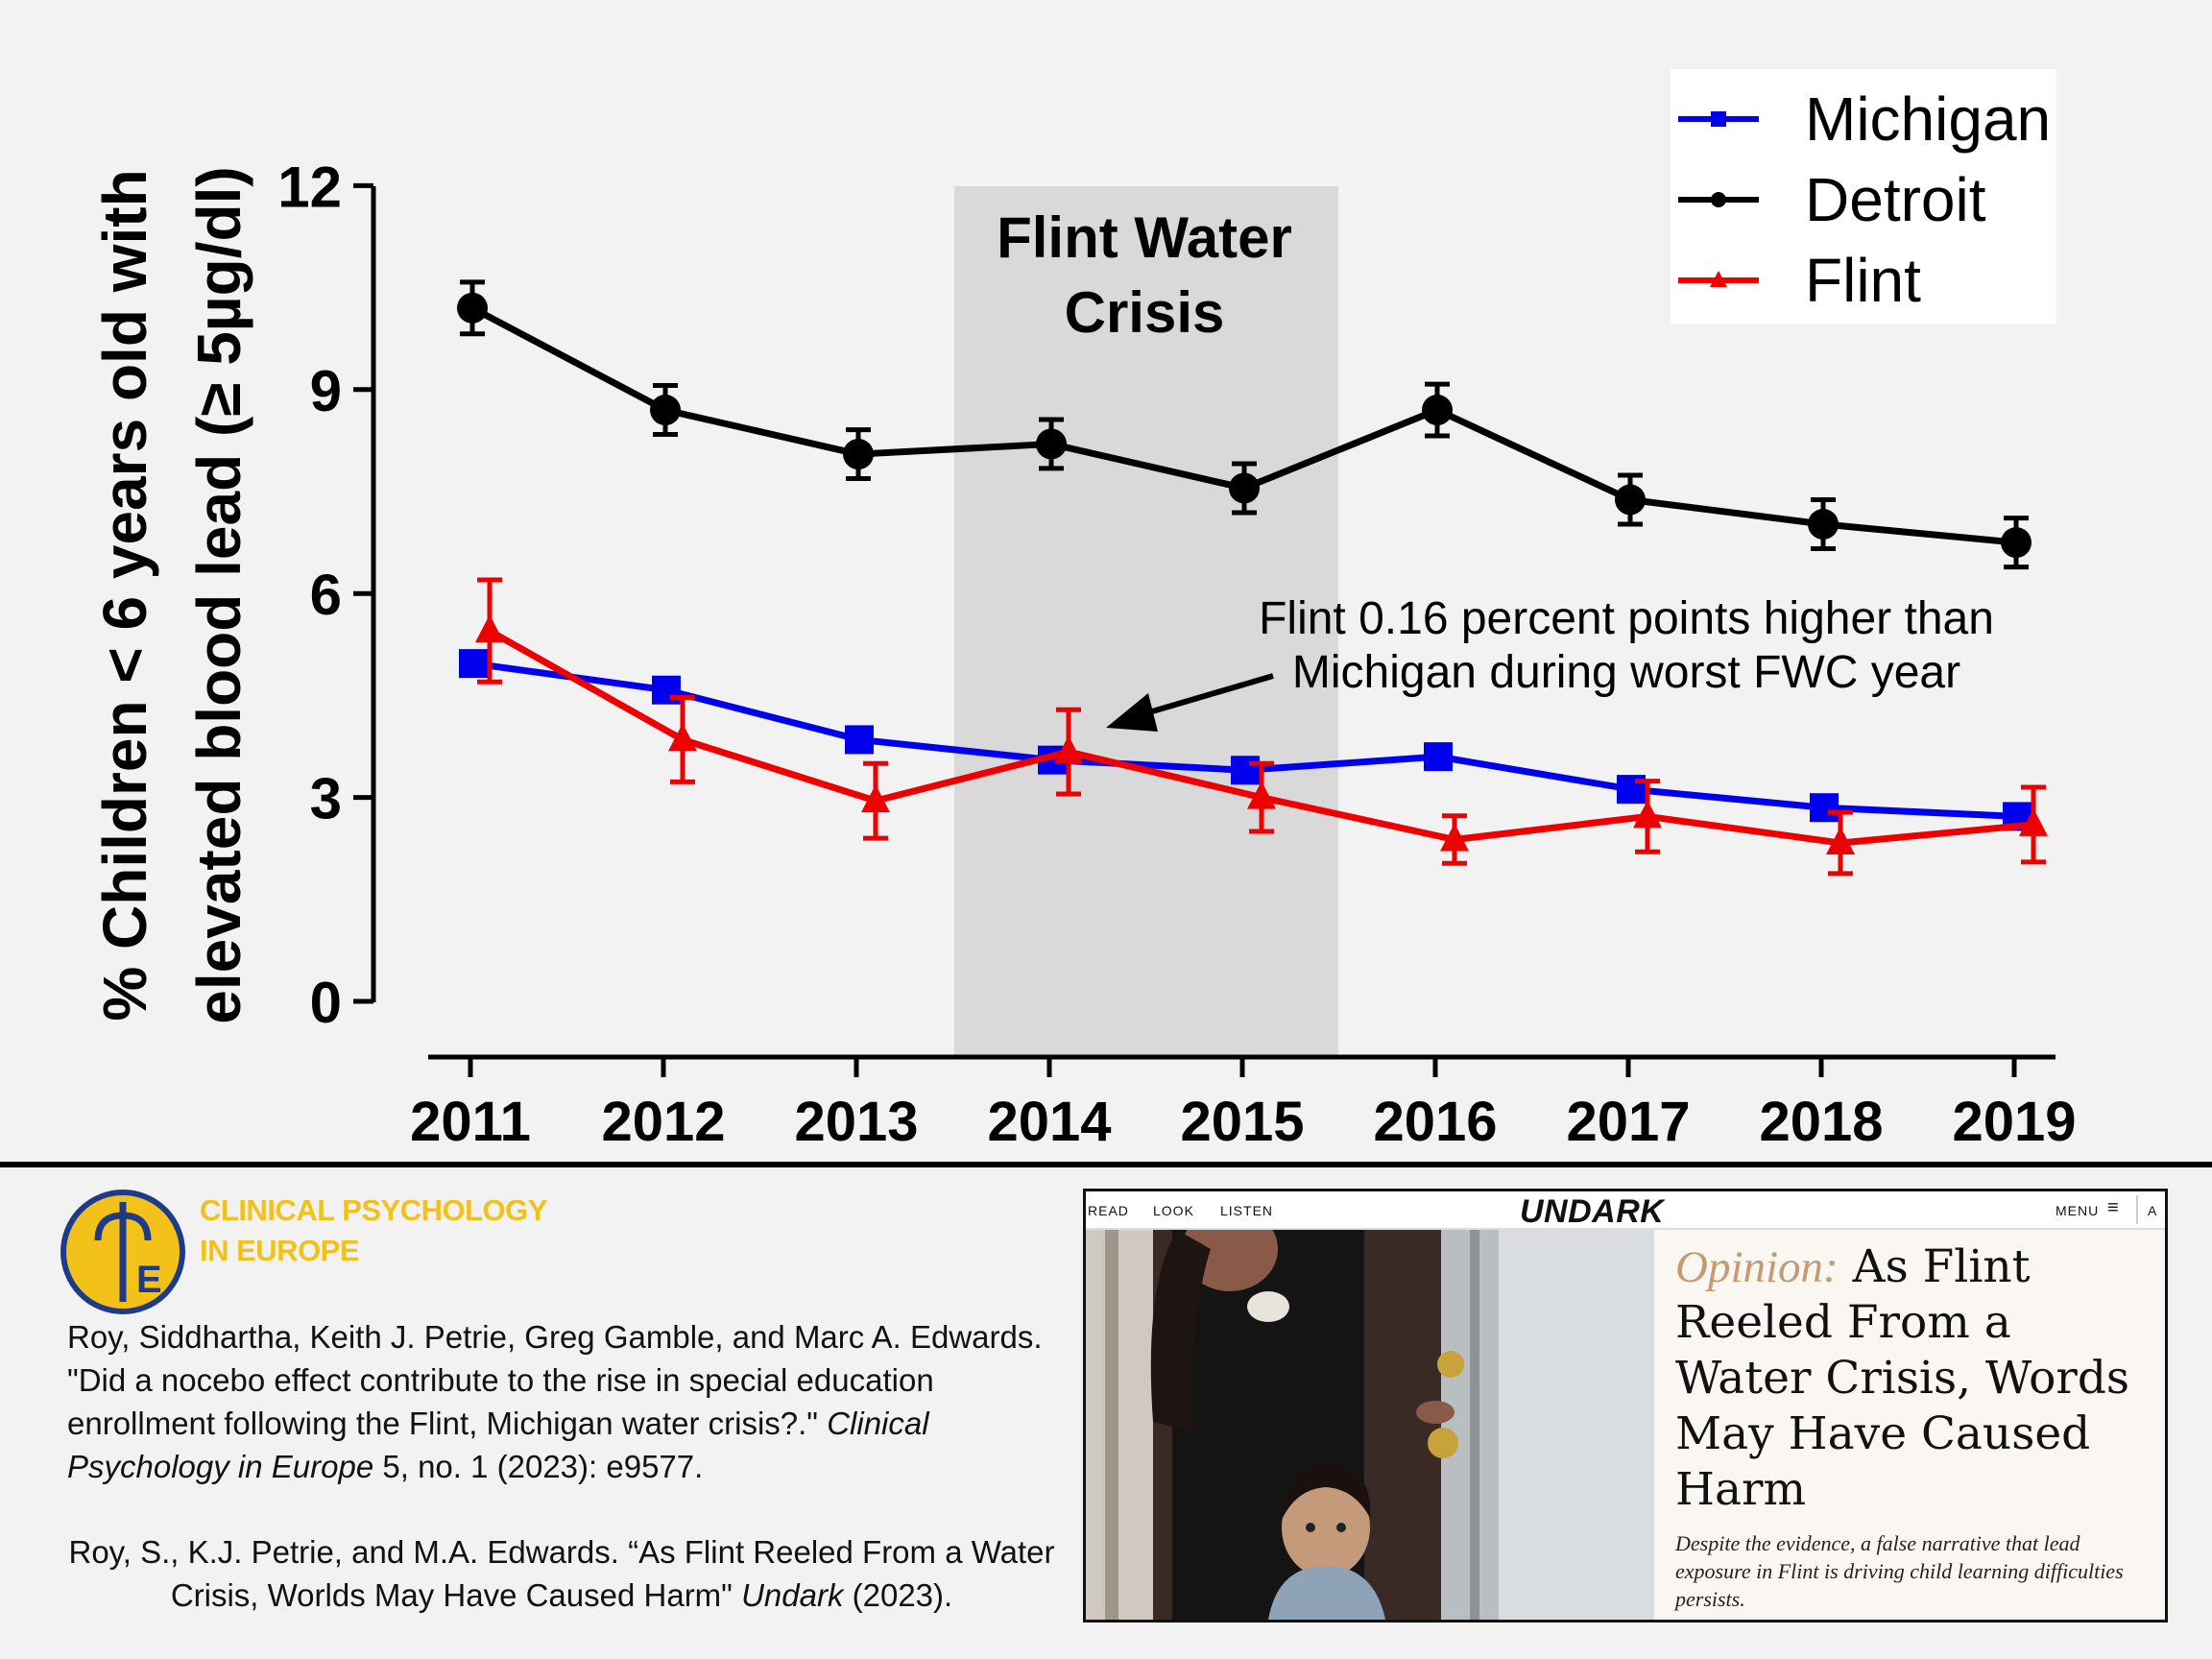 This screenshot has height=1659, width=2212. I want to click on annotation-line2: Michigan during worst FWC year, so click(1626, 672).